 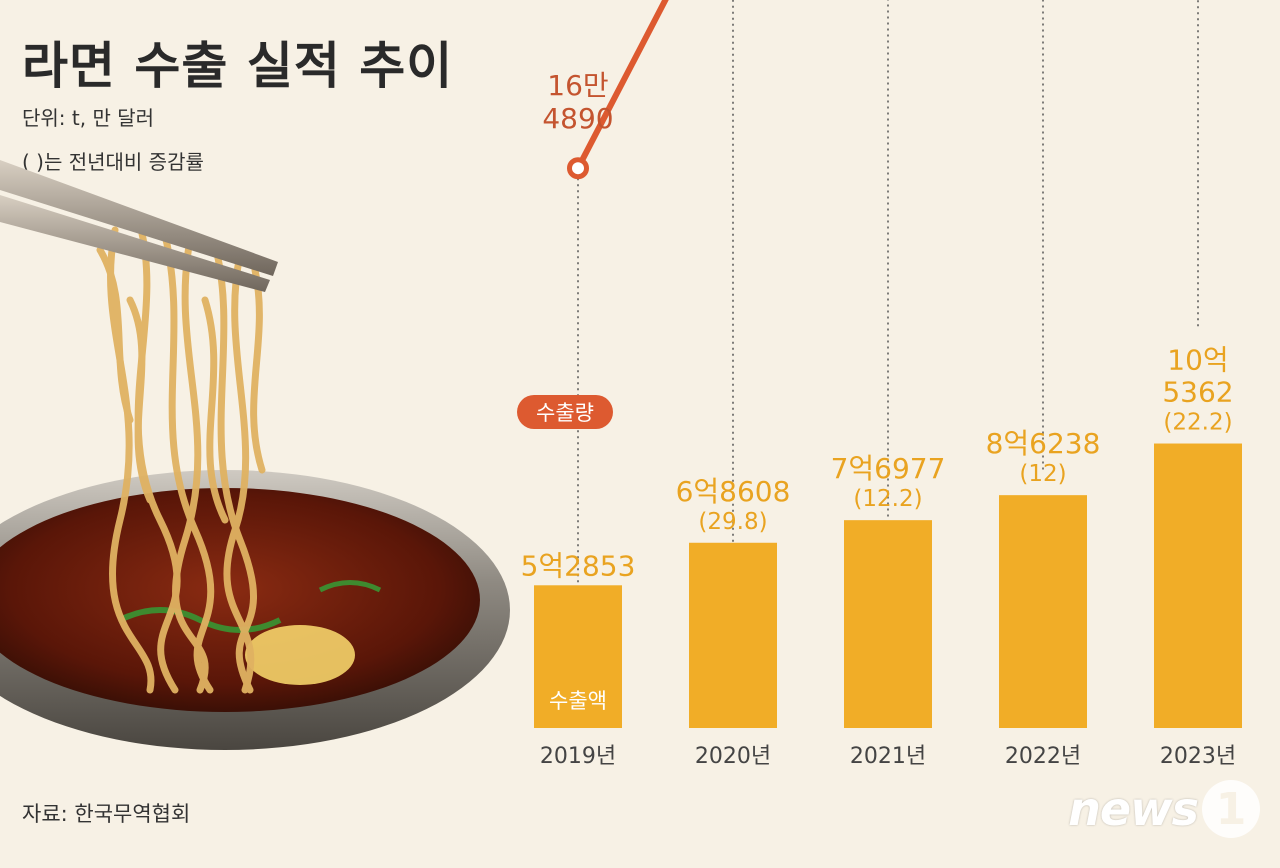 What do you see at coordinates (732, 522) in the screenshot?
I see `value-growth-1: (29.8)` at bounding box center [732, 522].